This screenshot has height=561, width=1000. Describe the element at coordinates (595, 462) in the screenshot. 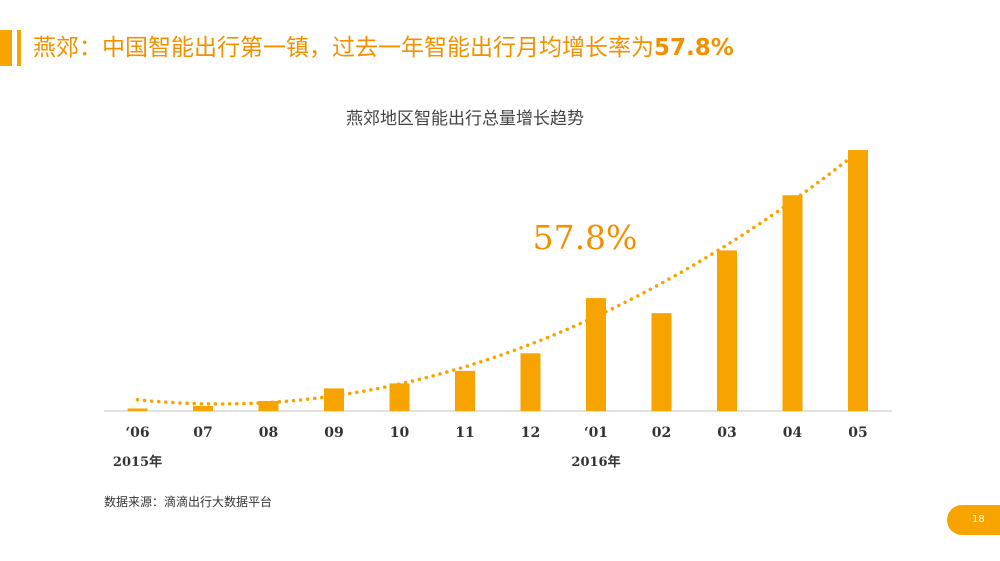

I see `year-label-2: 2016年` at that location.